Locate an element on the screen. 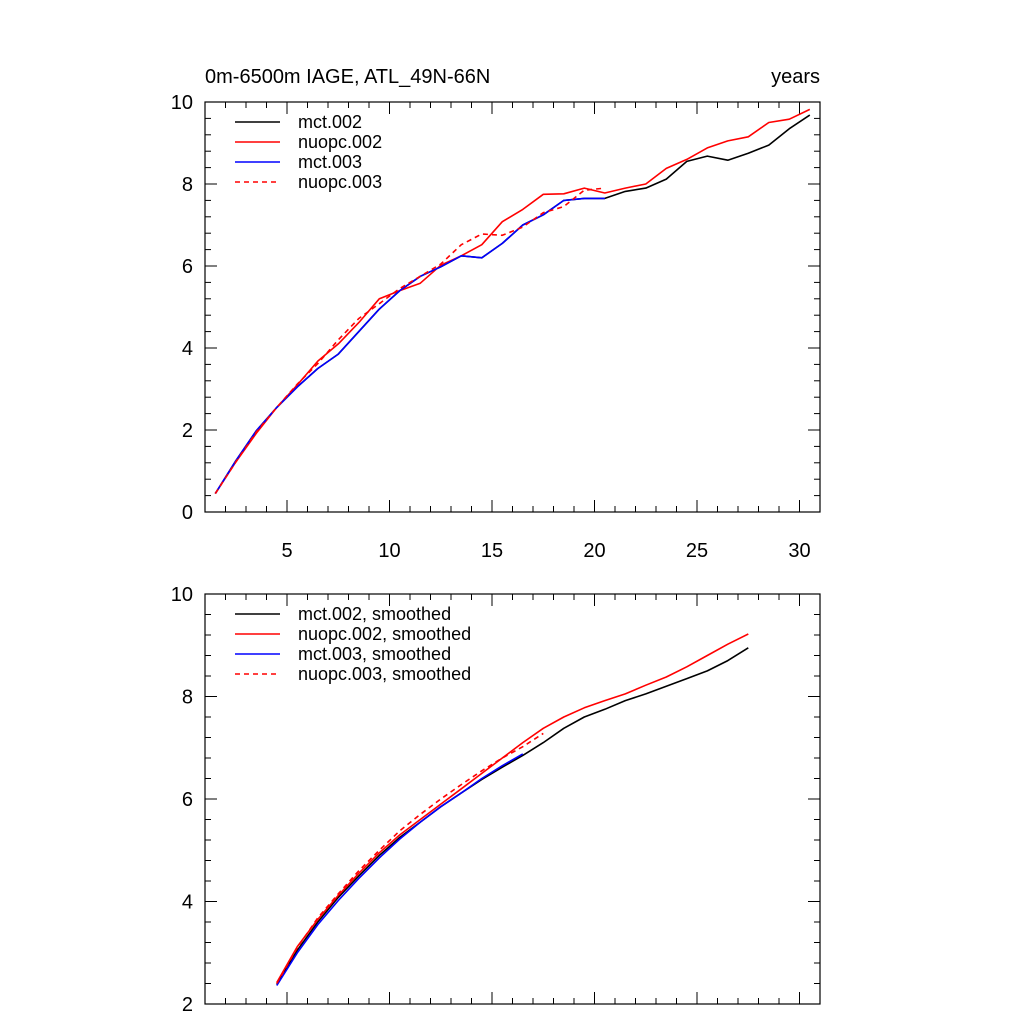 This screenshot has width=1024, height=1024. x-tick-label: 10 is located at coordinates (389, 551).